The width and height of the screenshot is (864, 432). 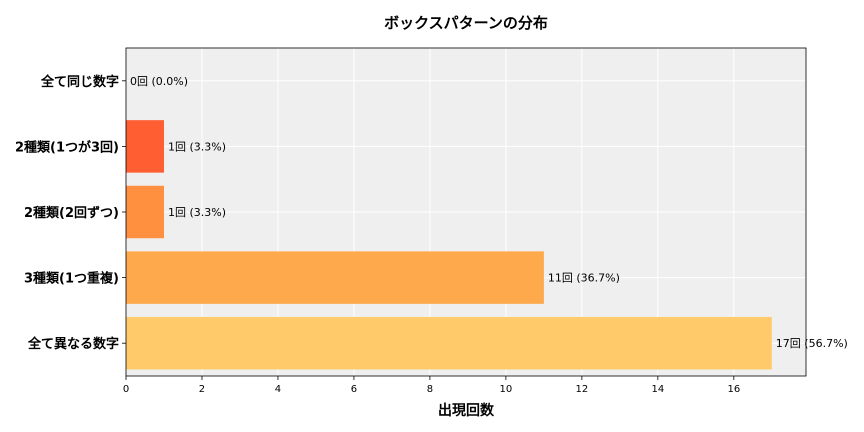 What do you see at coordinates (79, 82) in the screenshot?
I see `category-label: 全て同じ数字` at bounding box center [79, 82].